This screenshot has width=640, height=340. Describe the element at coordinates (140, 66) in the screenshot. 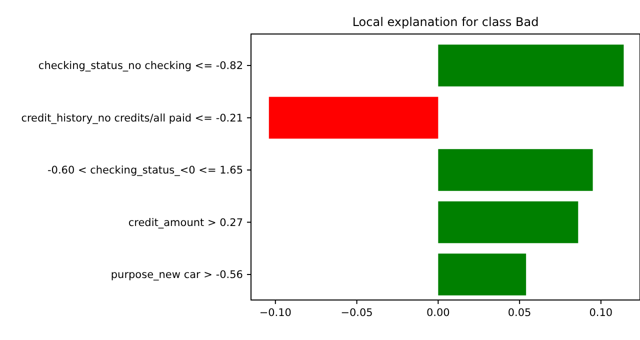

I see `y-tick-label: checking_status_no checking <= -0.82` at that location.